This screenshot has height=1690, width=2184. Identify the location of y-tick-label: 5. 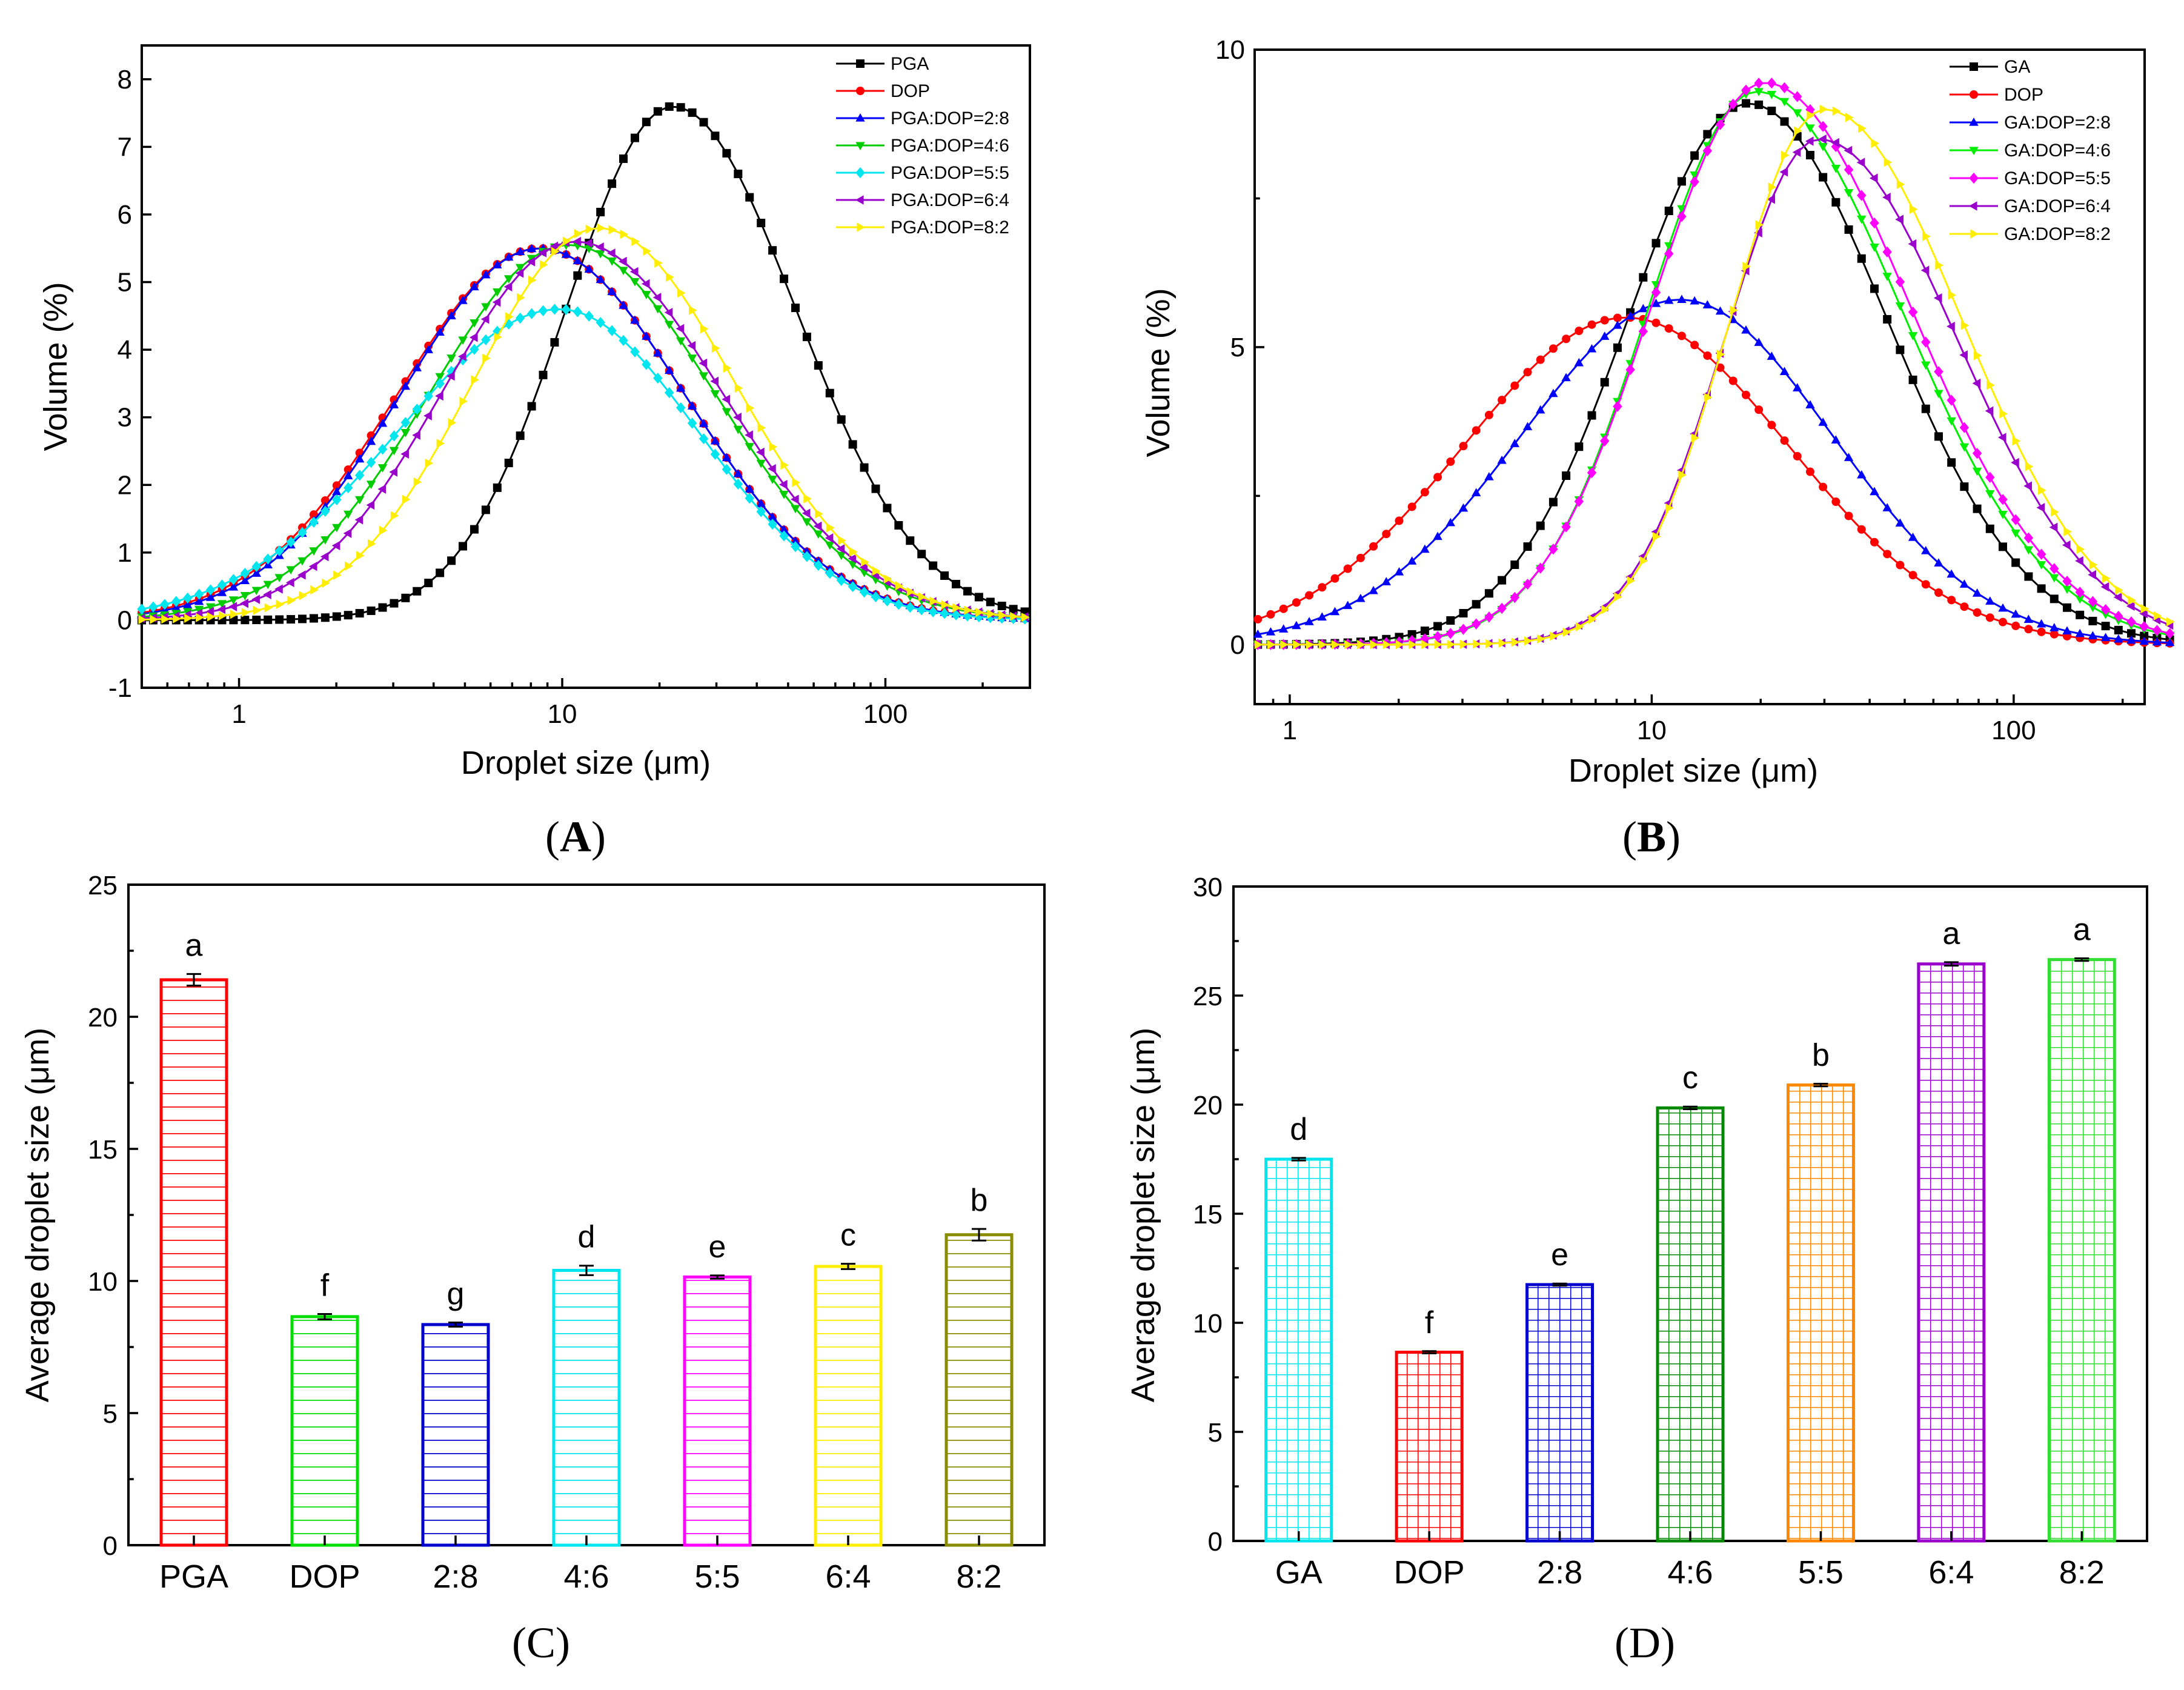
(125, 283).